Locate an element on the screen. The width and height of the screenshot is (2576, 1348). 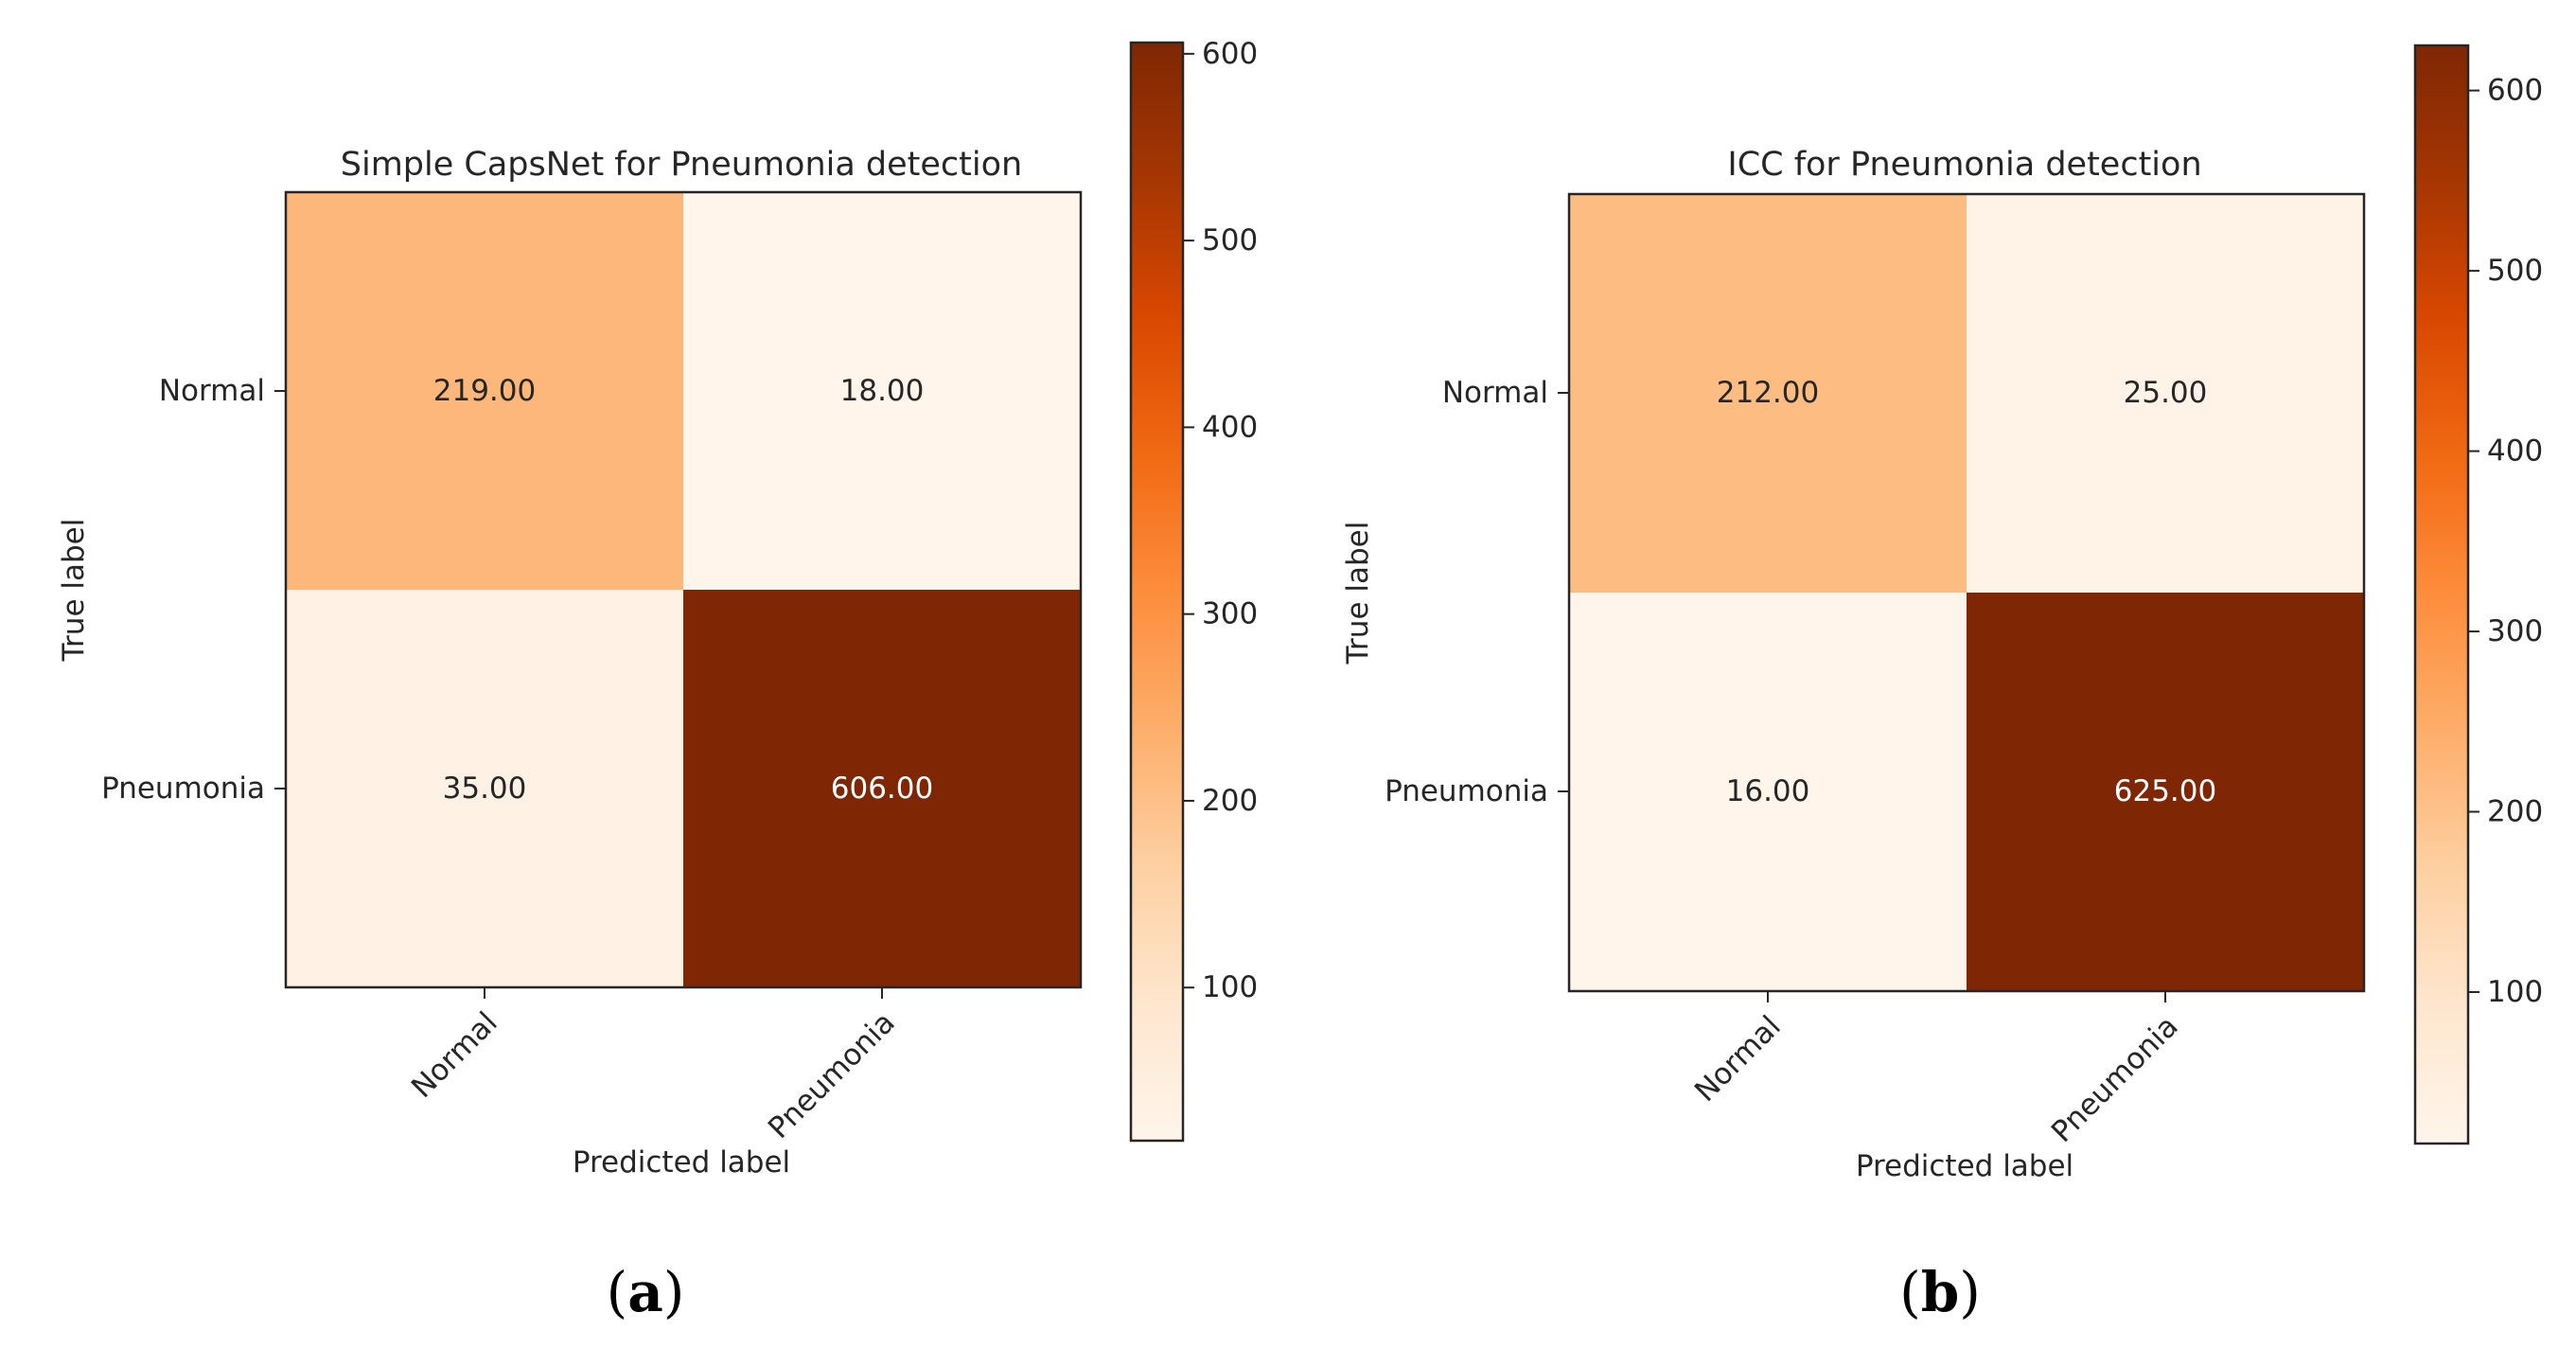
cell-label-pneumonia-pneumonia: 625.00 is located at coordinates (2165, 791).